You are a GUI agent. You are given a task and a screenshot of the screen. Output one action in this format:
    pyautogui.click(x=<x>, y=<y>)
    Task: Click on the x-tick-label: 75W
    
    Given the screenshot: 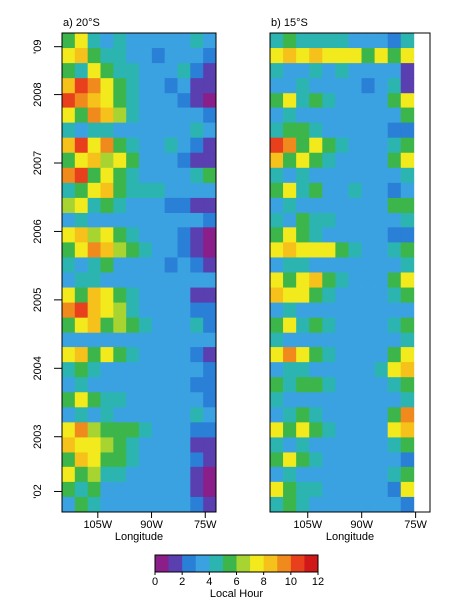 What is the action you would take?
    pyautogui.click(x=205, y=525)
    